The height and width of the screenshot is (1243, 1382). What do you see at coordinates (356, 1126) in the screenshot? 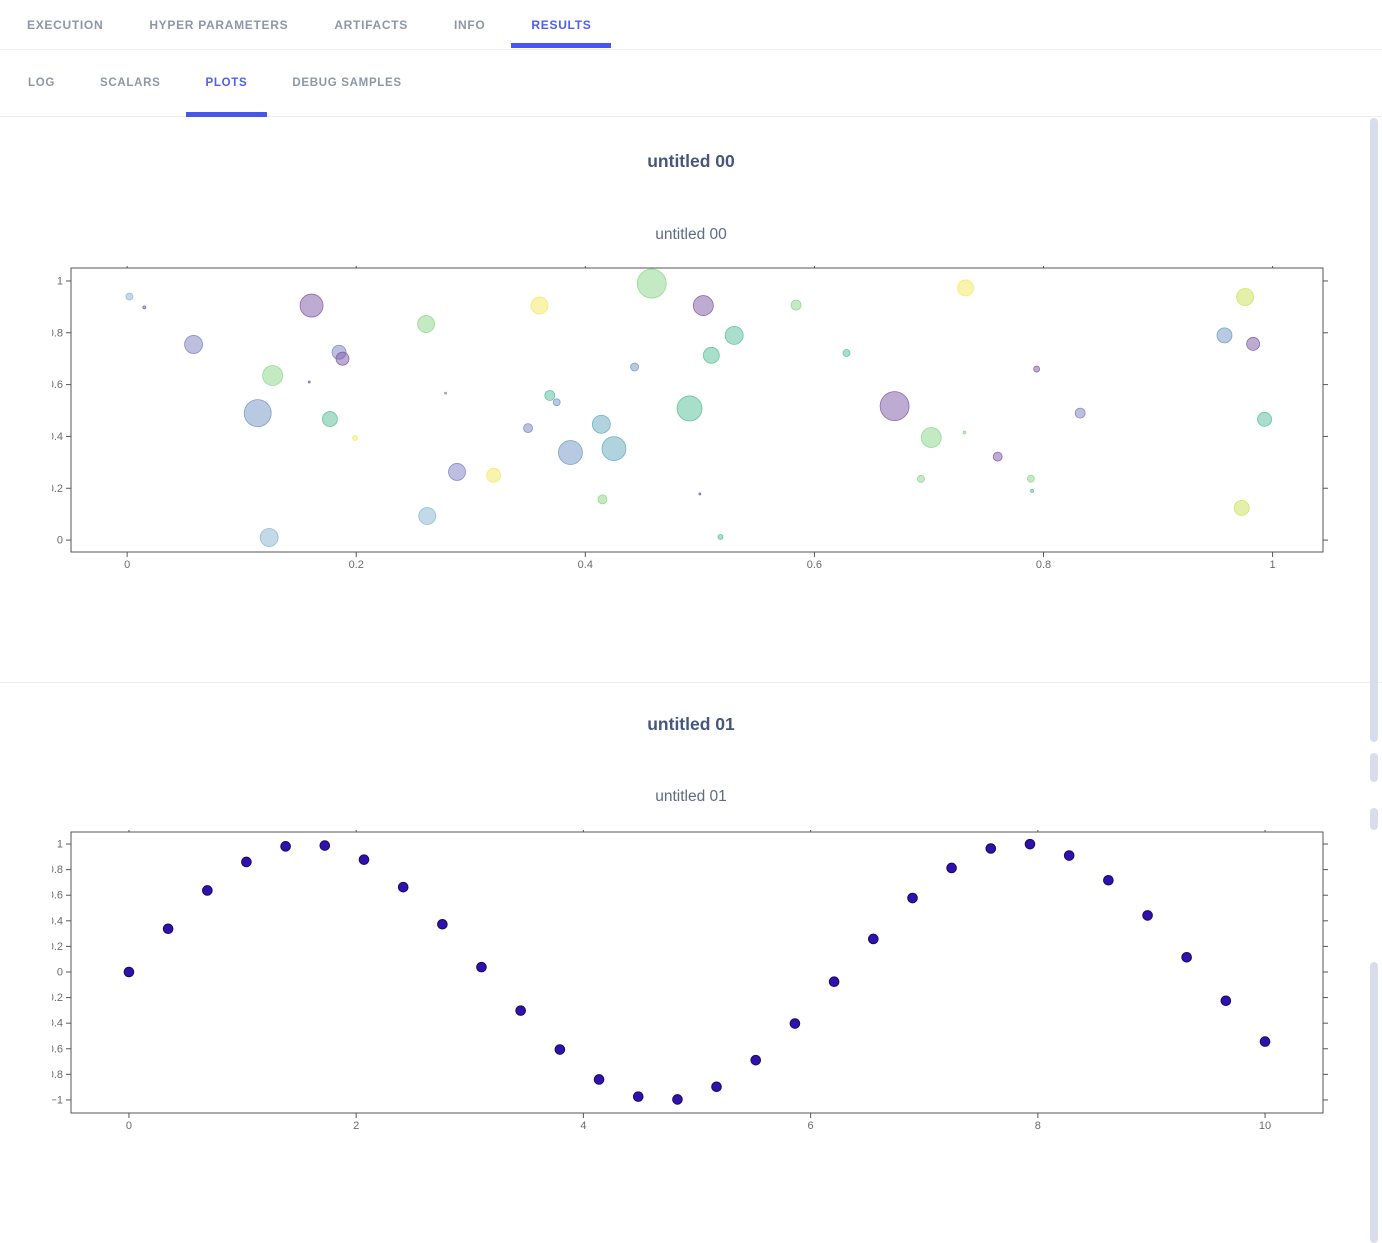
I see `svg-text: 2` at bounding box center [356, 1126].